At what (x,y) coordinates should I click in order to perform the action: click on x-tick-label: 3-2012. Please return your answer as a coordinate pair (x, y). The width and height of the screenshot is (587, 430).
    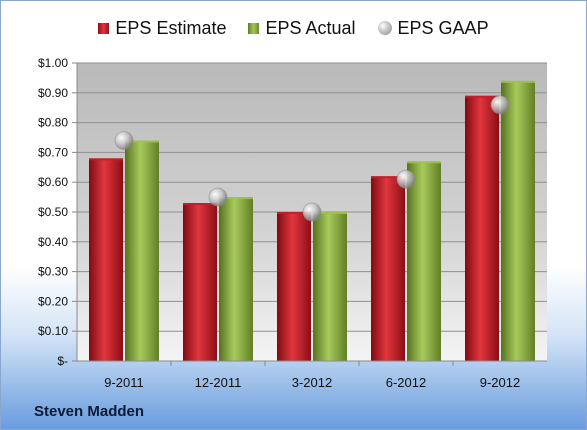
    Looking at the image, I should click on (312, 382).